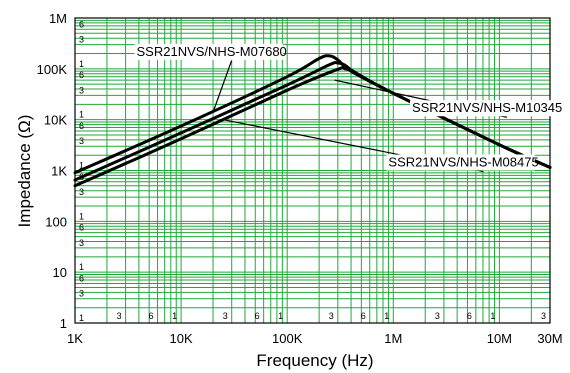 Image resolution: width=570 pixels, height=373 pixels. What do you see at coordinates (463, 161) in the screenshot?
I see `series-annotation-label: SSR21NVS/NHS-M08475` at bounding box center [463, 161].